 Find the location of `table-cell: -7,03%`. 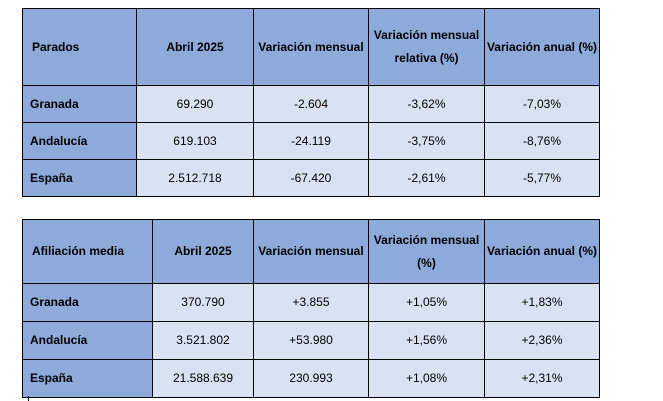

table-cell: -7,03% is located at coordinates (542, 104).